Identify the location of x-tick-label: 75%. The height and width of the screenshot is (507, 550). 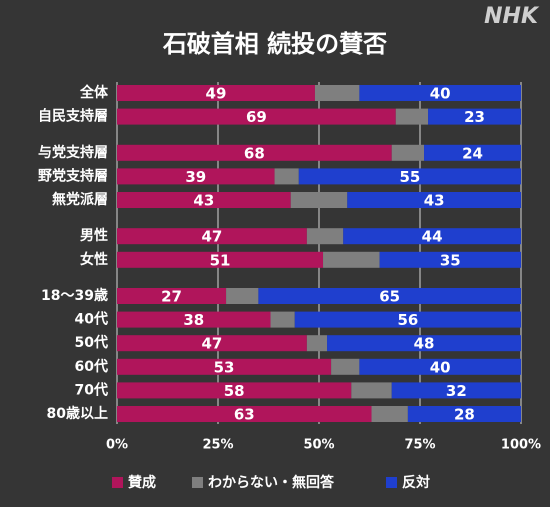
(419, 445).